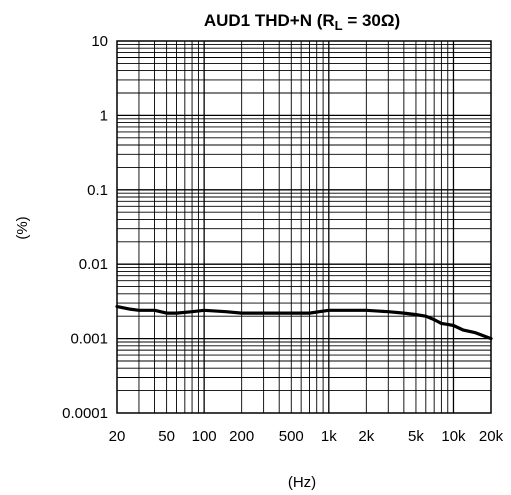 The height and width of the screenshot is (495, 511). What do you see at coordinates (85, 413) in the screenshot?
I see `y-tick-label: 0.0001` at bounding box center [85, 413].